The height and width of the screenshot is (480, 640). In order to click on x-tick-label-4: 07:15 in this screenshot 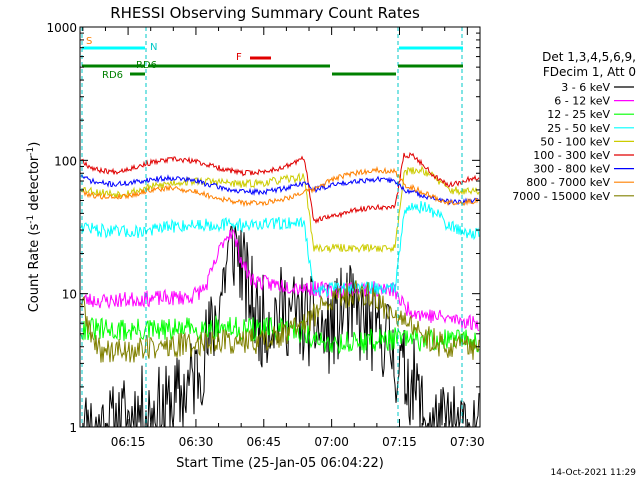, I will do `click(399, 442)`.